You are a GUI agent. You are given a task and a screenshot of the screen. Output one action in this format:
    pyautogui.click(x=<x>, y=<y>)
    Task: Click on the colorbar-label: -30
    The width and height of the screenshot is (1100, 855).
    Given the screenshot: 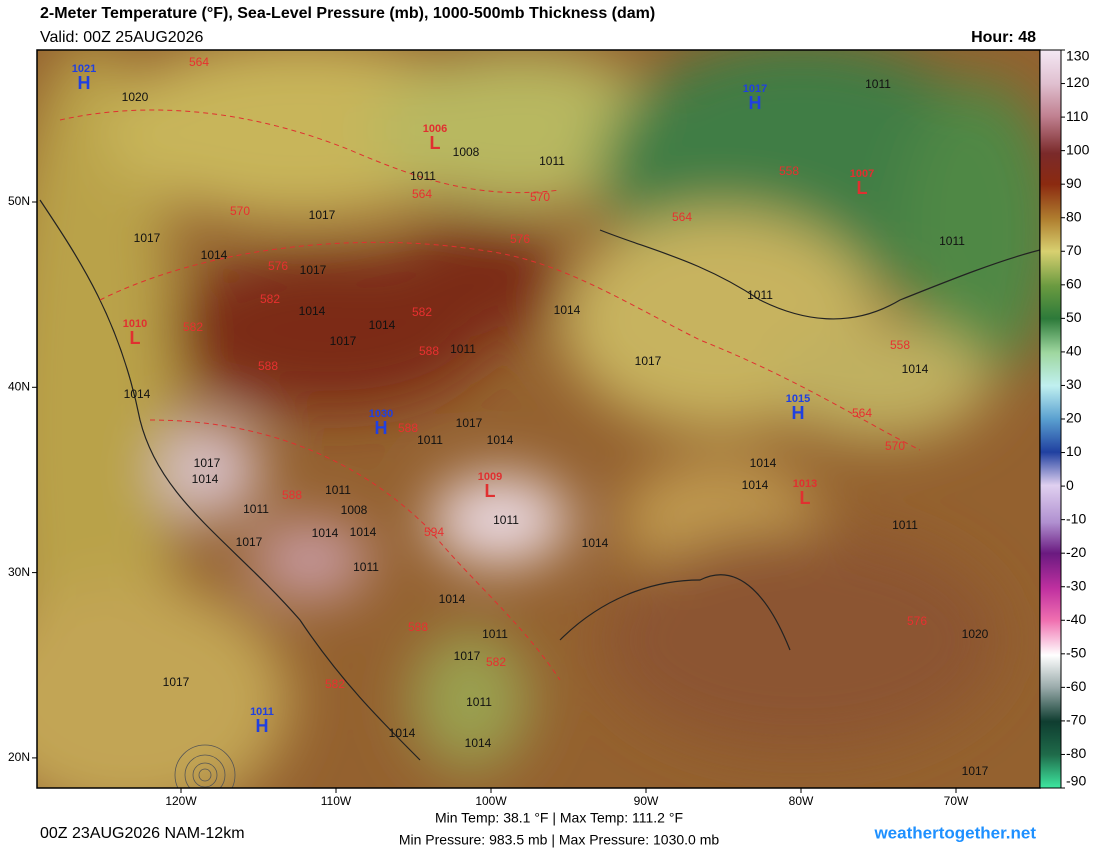 What is the action you would take?
    pyautogui.click(x=1076, y=585)
    